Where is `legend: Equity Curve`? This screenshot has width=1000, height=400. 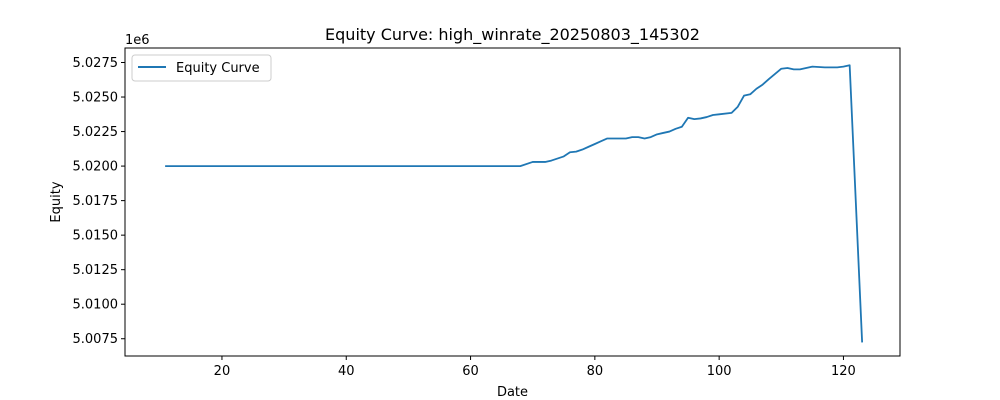 legend: Equity Curve is located at coordinates (201, 68).